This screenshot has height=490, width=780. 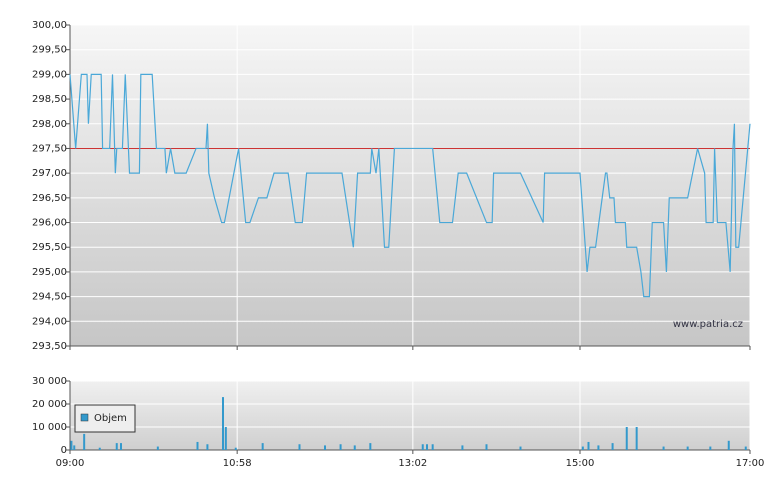 What do you see at coordinates (708, 324) in the screenshot?
I see `watermark: www.patria.cz` at bounding box center [708, 324].